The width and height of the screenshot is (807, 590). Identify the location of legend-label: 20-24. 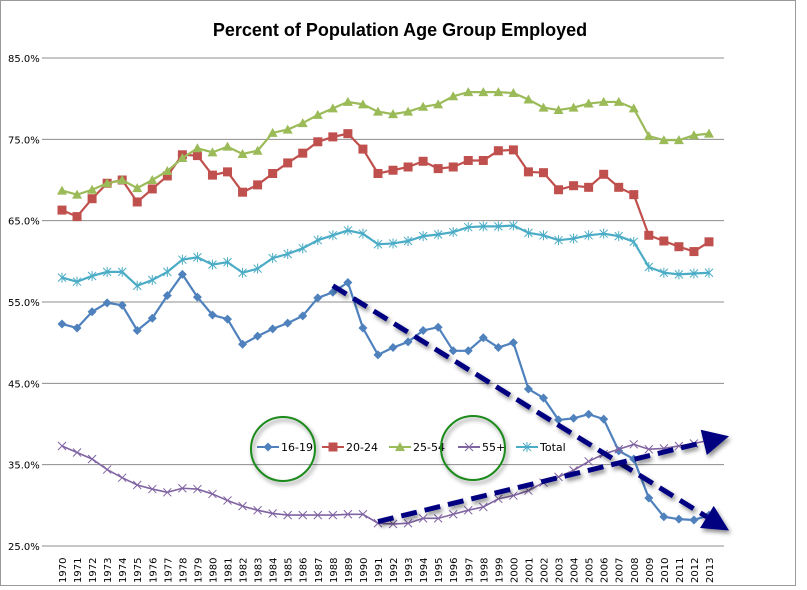
(362, 447).